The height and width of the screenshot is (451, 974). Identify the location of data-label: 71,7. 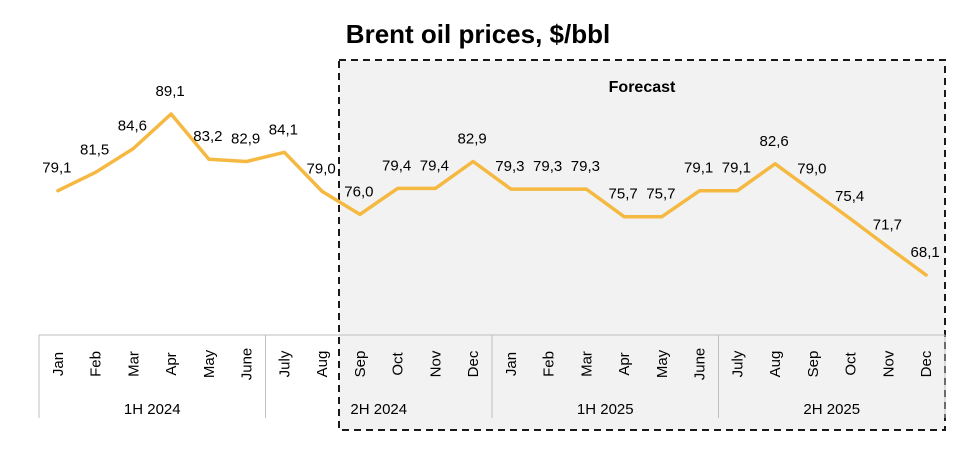
(887, 224).